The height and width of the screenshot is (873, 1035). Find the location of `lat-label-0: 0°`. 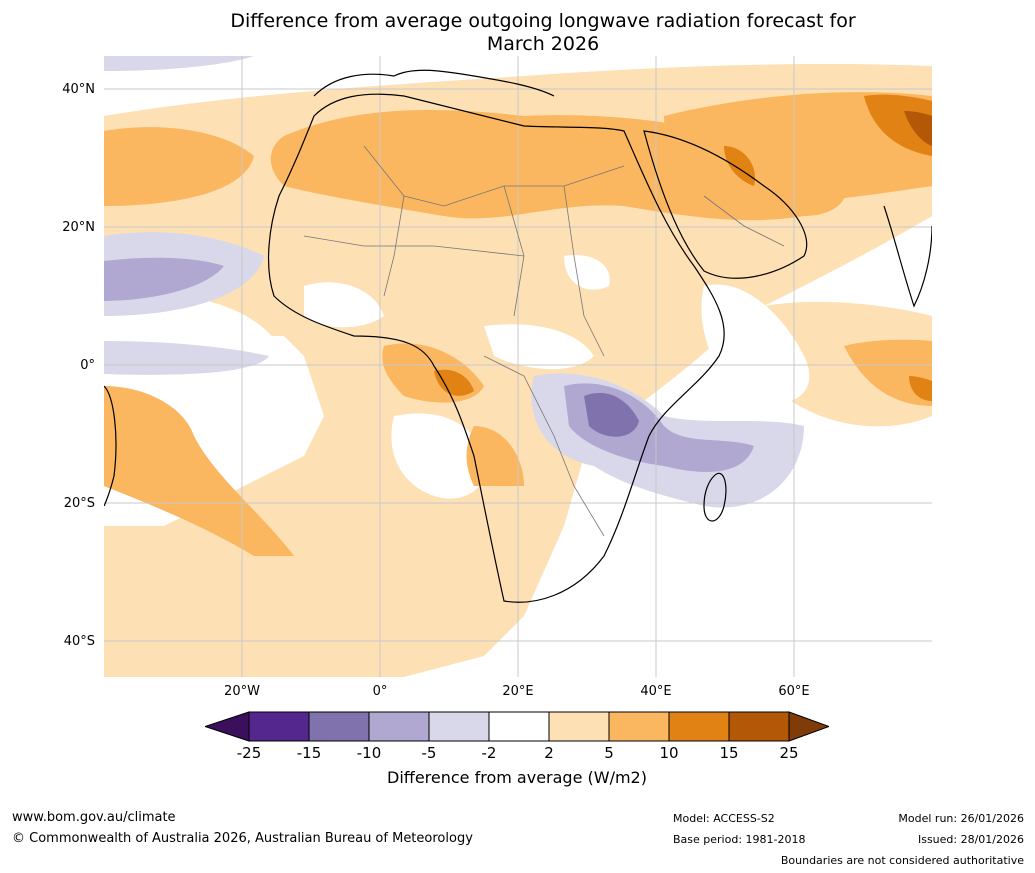

lat-label-0: 0° is located at coordinates (87, 365).